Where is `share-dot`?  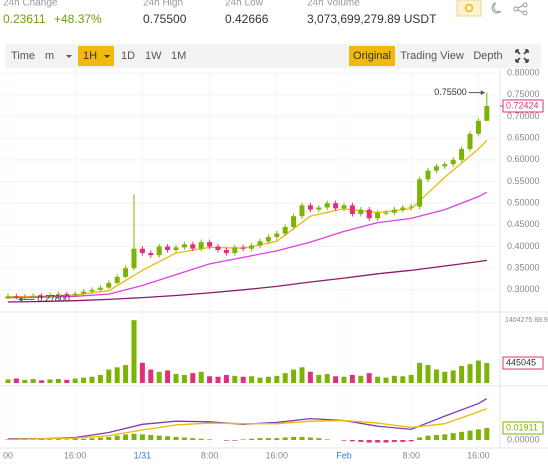
share-dot is located at coordinates (525, 13).